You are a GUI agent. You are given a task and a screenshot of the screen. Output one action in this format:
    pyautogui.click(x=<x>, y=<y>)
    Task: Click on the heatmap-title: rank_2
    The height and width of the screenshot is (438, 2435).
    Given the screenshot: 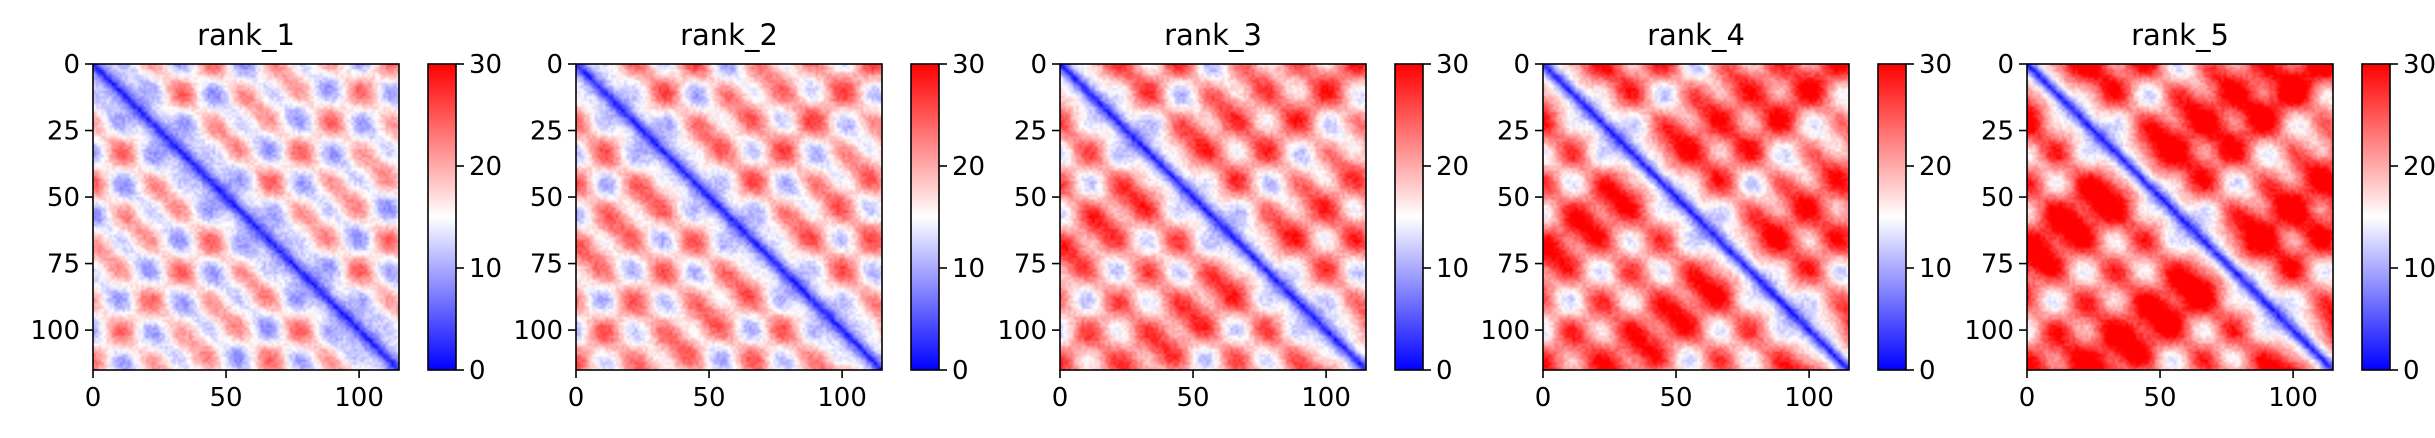 What is the action you would take?
    pyautogui.click(x=729, y=35)
    